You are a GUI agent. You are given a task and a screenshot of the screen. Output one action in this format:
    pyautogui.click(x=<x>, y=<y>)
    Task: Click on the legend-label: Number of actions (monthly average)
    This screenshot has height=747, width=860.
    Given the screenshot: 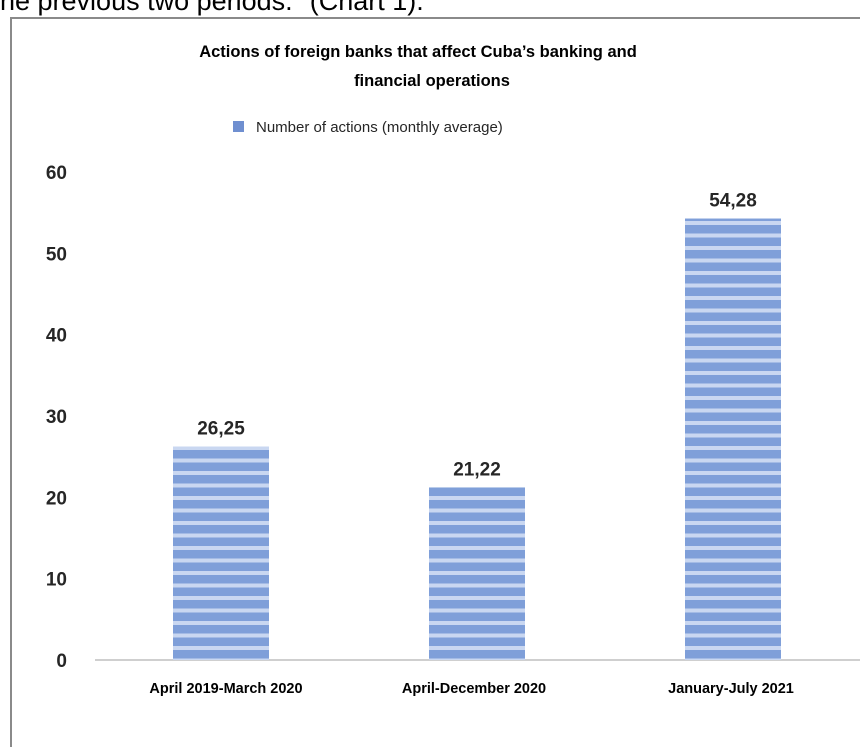 What is the action you would take?
    pyautogui.click(x=379, y=127)
    